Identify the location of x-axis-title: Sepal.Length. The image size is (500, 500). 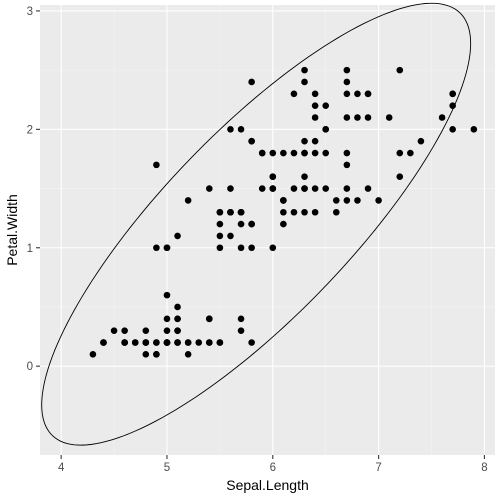
(267, 485).